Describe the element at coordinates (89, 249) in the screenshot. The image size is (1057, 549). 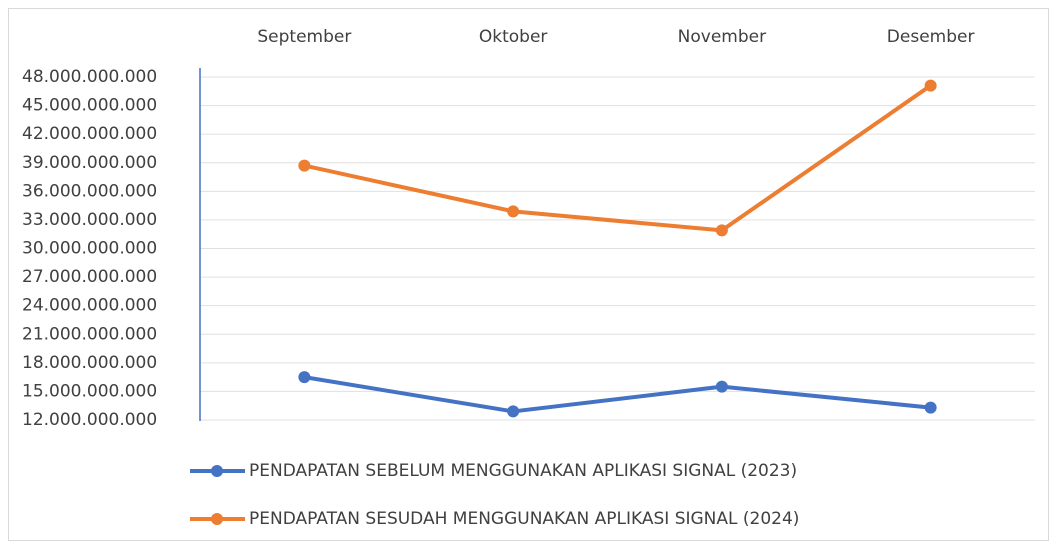
I see `y-tick-label: 30.000.000.000` at that location.